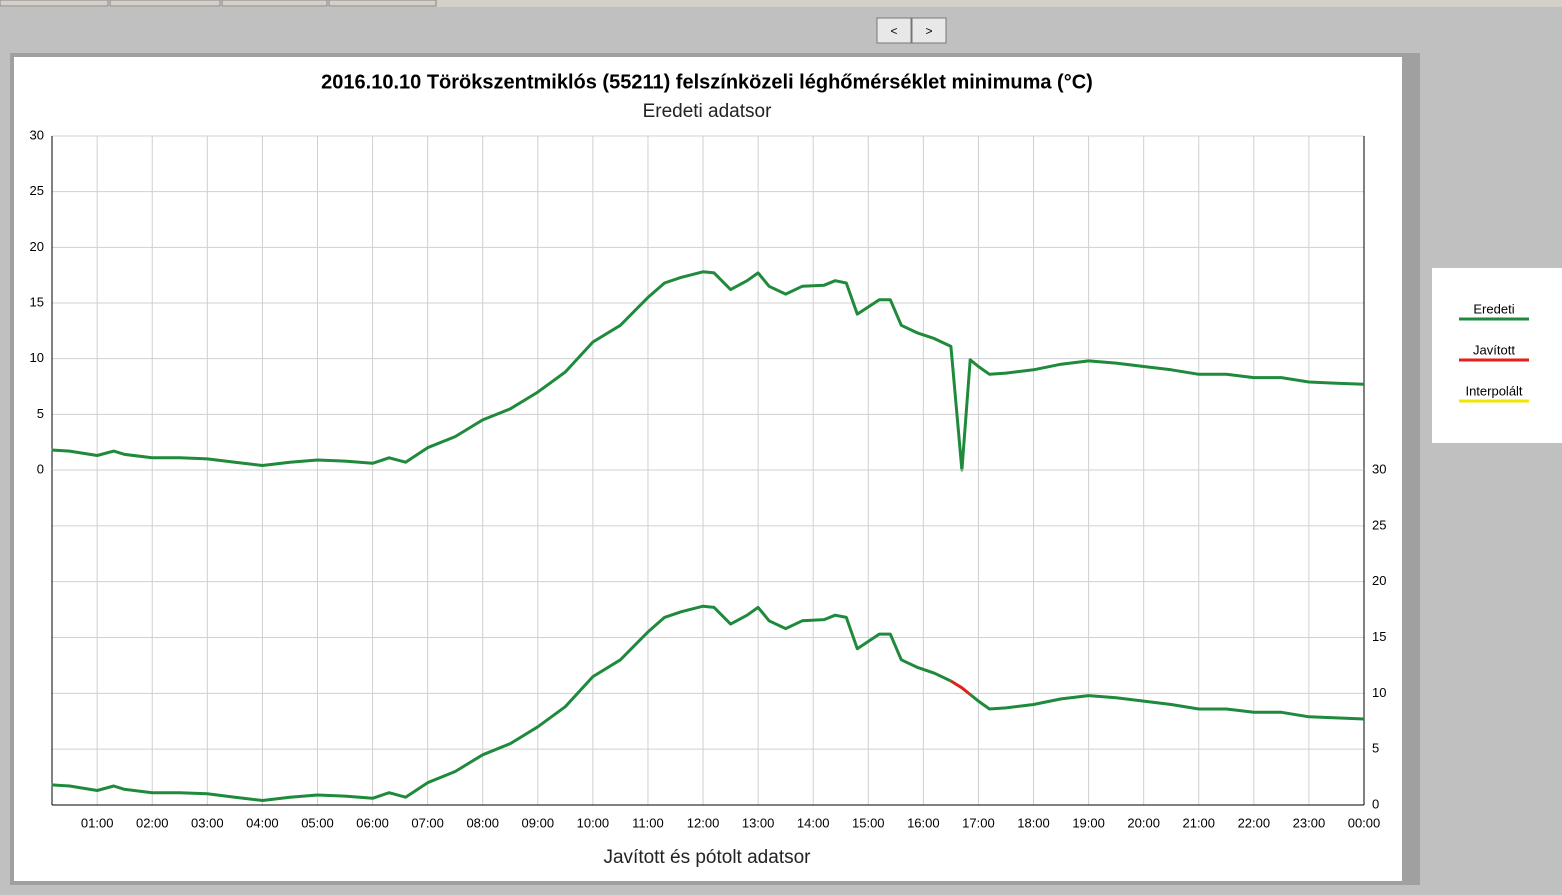 This screenshot has width=1562, height=895. I want to click on x-tick-label: 09:00, so click(538, 822).